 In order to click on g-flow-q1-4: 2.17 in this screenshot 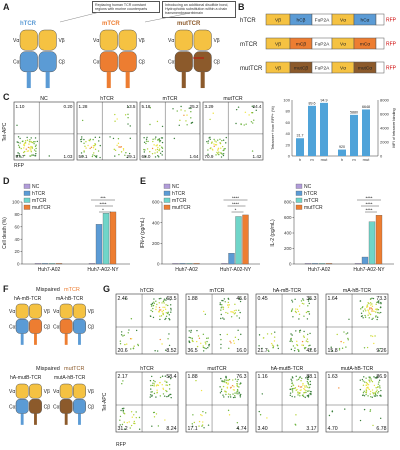, I will do `click(123, 377)`.